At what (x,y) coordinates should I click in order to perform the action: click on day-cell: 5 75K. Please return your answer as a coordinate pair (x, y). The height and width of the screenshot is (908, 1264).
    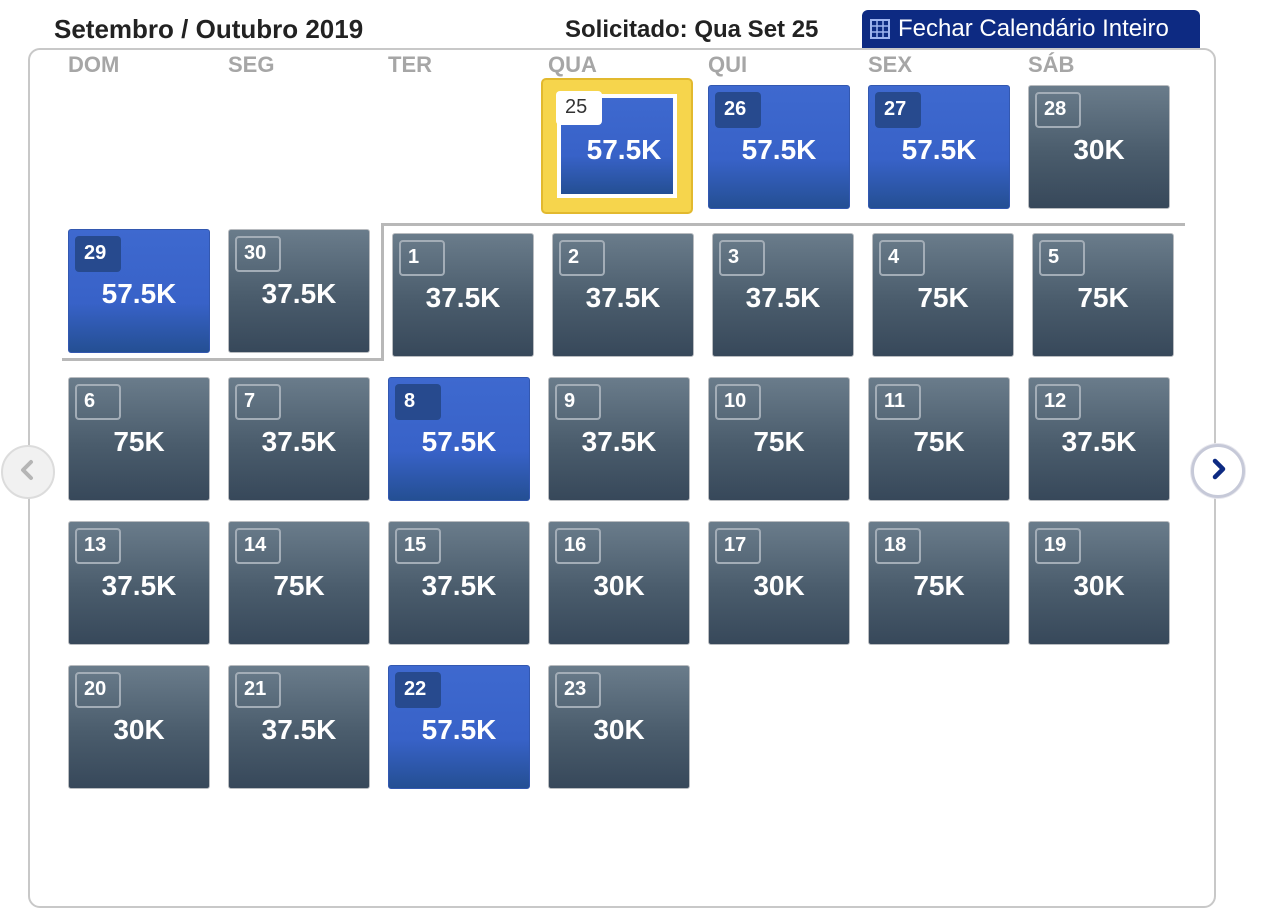
    Looking at the image, I should click on (1103, 295).